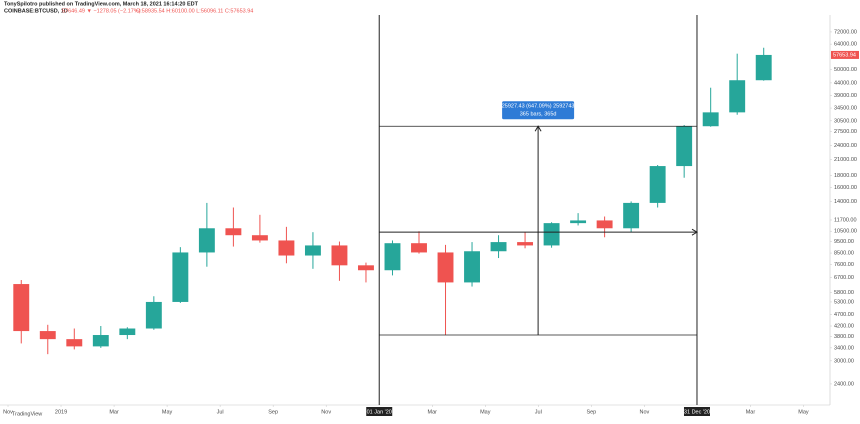 Image resolution: width=860 pixels, height=424 pixels. Describe the element at coordinates (845, 160) in the screenshot. I see `y-tick-label: 21000.00` at that location.